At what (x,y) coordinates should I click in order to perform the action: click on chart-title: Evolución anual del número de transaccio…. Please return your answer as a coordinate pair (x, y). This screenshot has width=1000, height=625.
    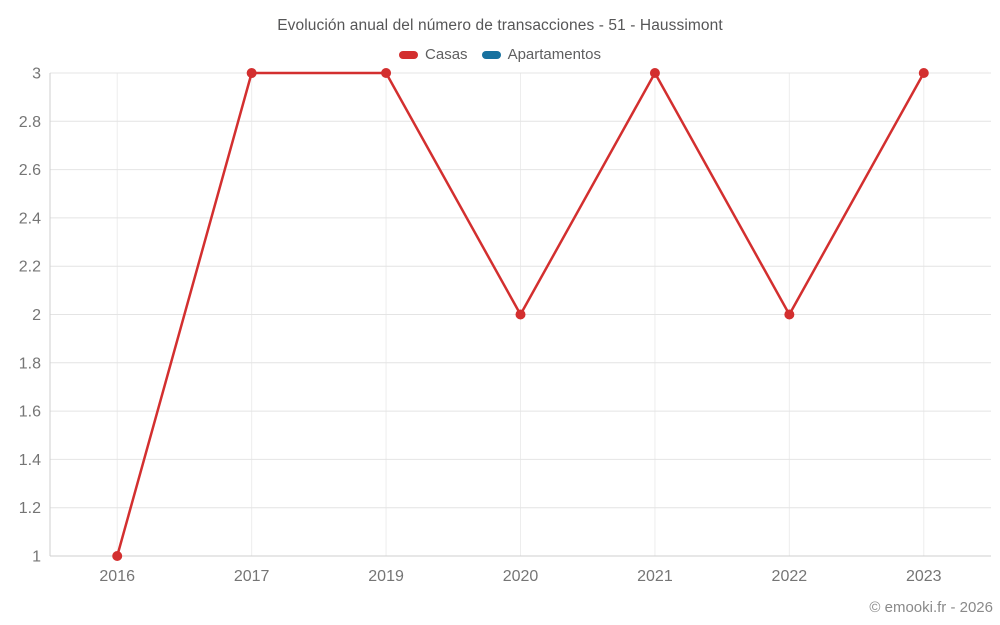
    Looking at the image, I should click on (500, 25).